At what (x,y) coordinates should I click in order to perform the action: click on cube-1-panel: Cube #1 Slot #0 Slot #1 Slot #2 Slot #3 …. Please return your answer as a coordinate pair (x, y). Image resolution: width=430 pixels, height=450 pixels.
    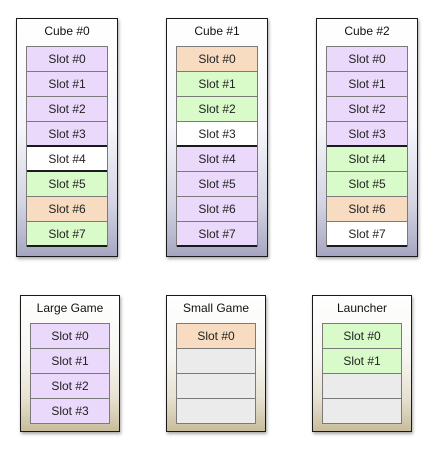
    Looking at the image, I should click on (217, 137).